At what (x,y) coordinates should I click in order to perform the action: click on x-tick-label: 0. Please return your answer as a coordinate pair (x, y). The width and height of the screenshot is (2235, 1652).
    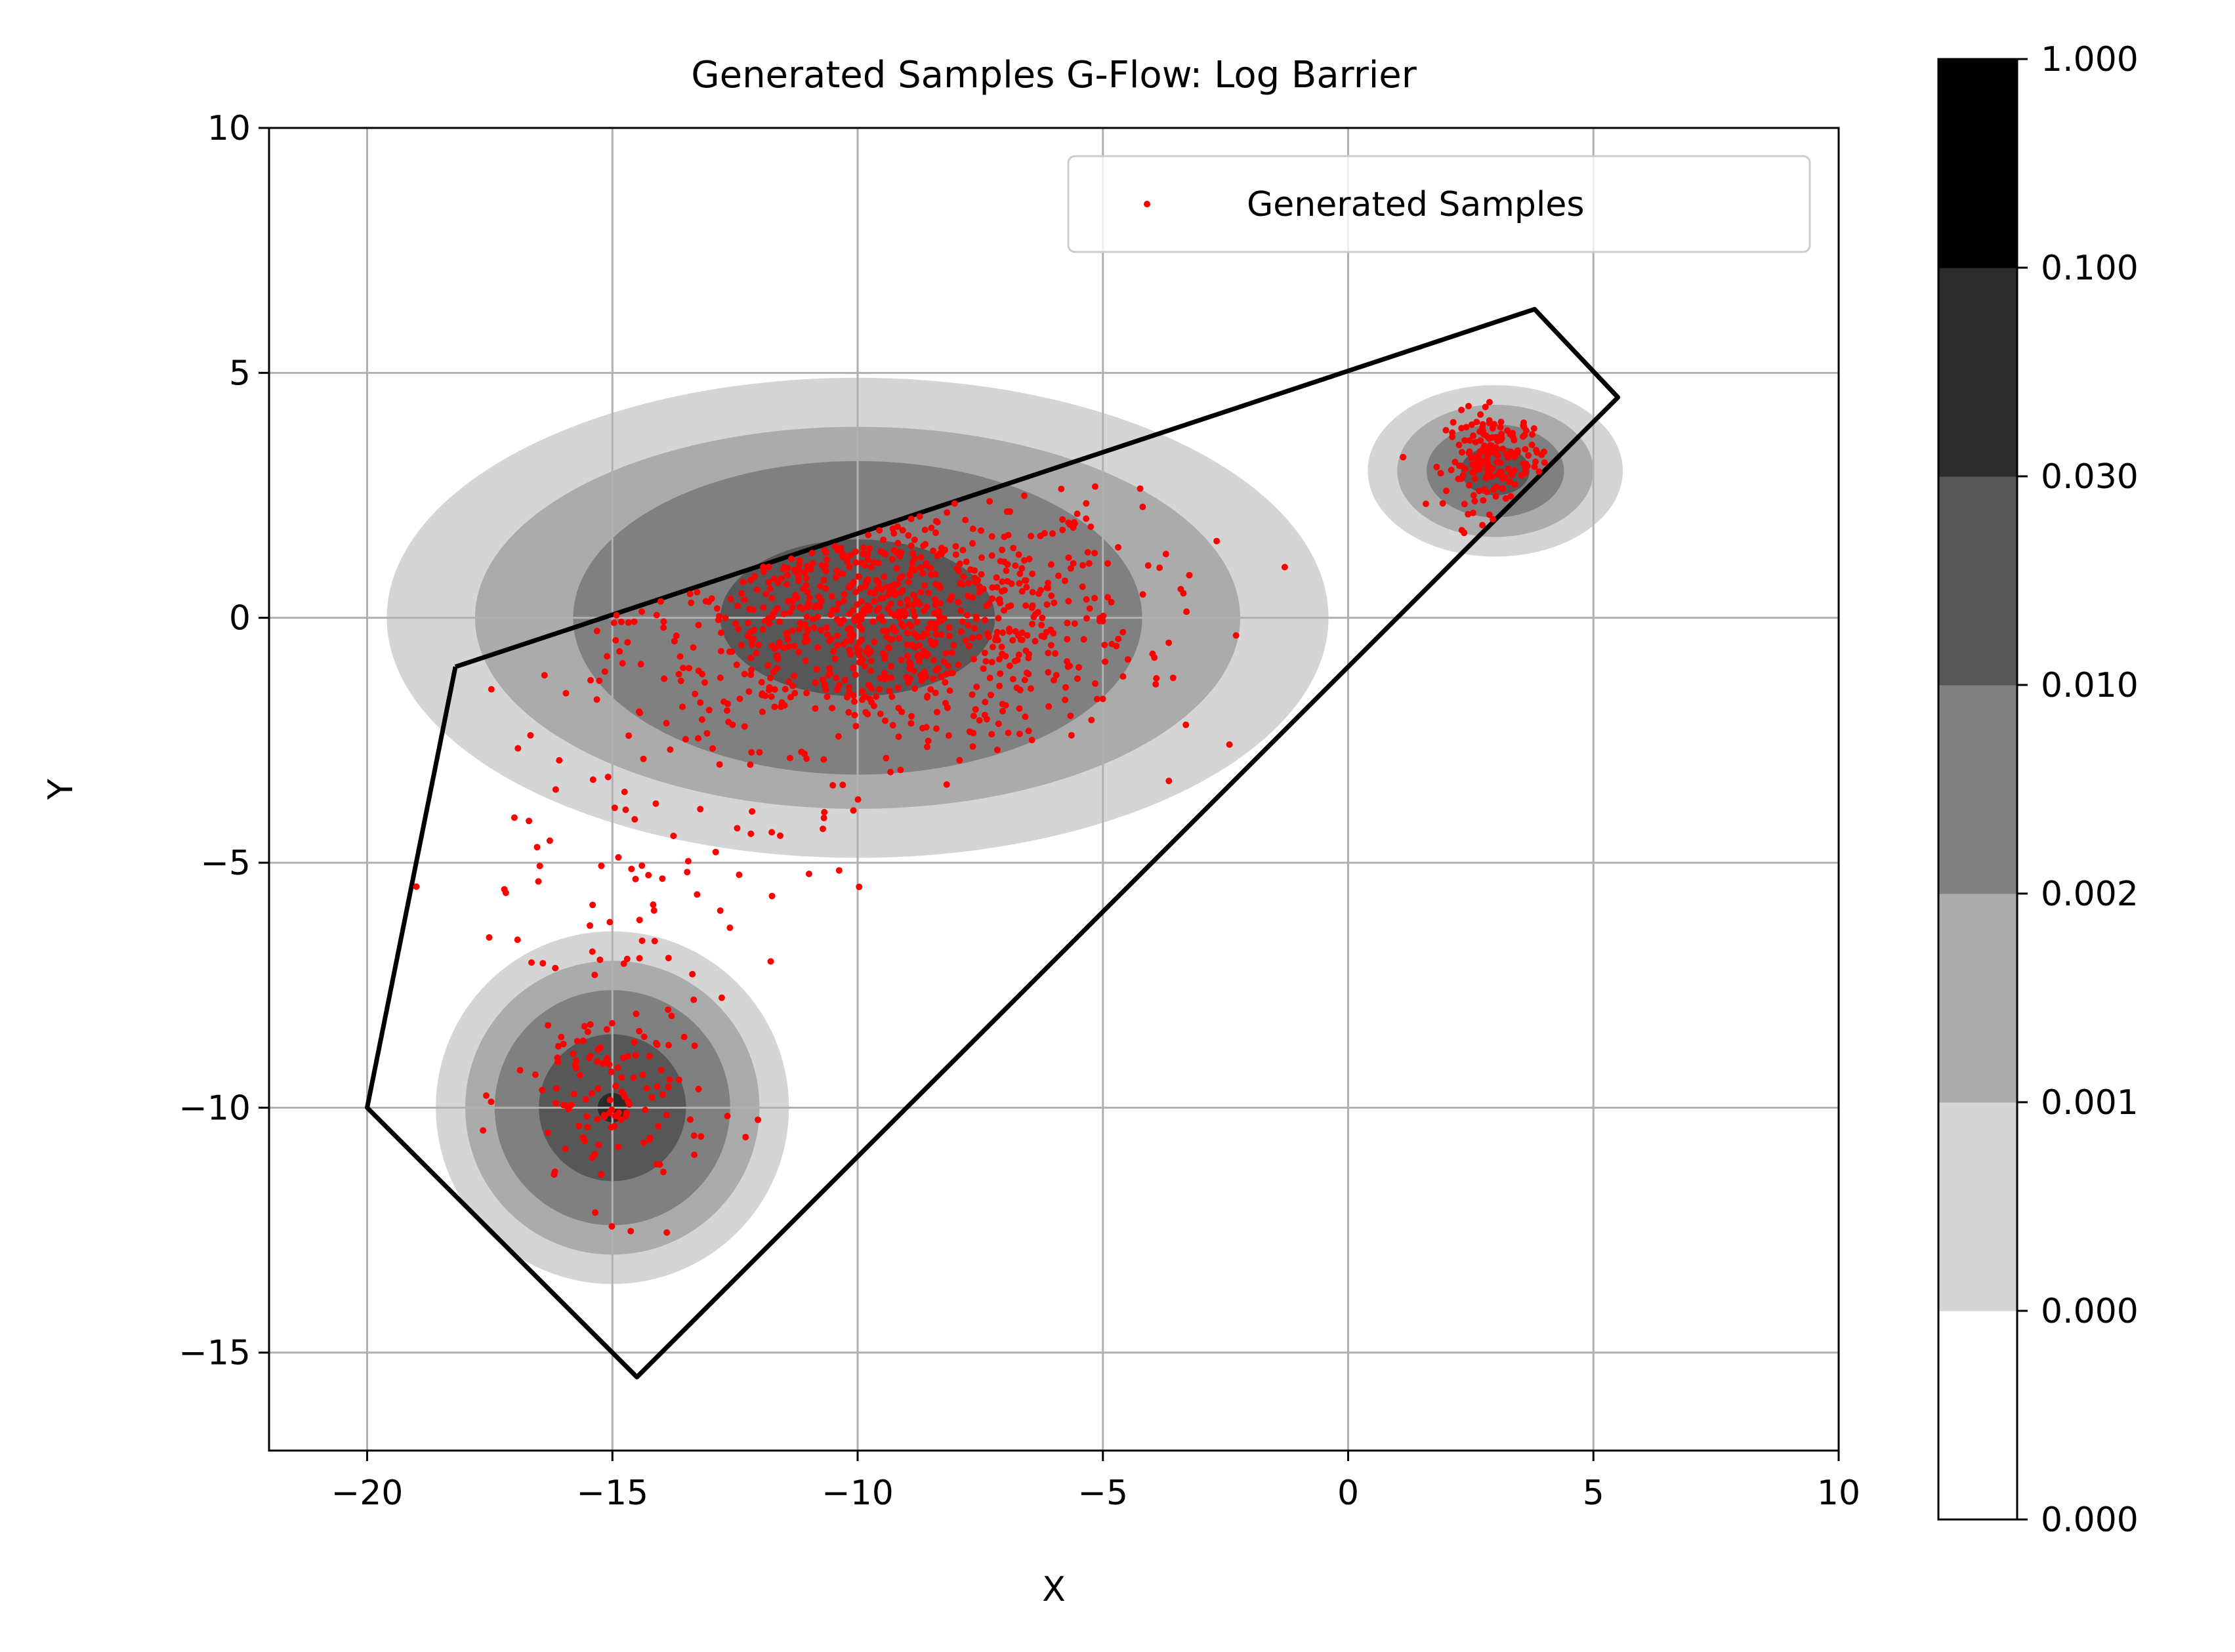
    Looking at the image, I should click on (1348, 1494).